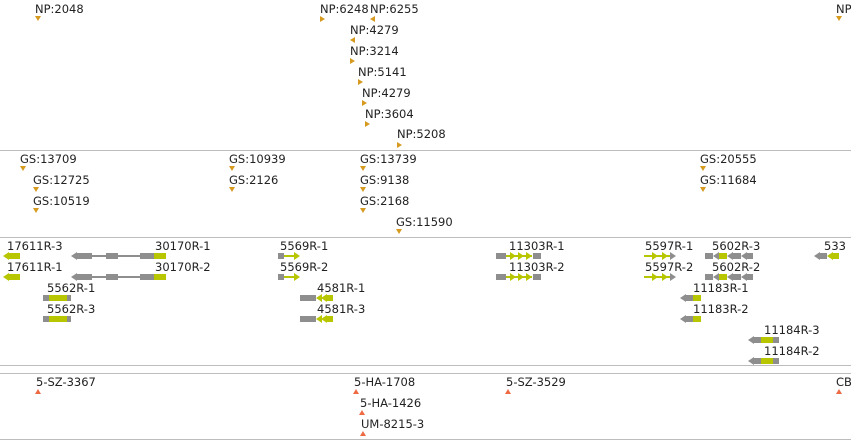 The height and width of the screenshot is (440, 851). What do you see at coordinates (304, 267) in the screenshot?
I see `gene-label: 5569R-2` at bounding box center [304, 267].